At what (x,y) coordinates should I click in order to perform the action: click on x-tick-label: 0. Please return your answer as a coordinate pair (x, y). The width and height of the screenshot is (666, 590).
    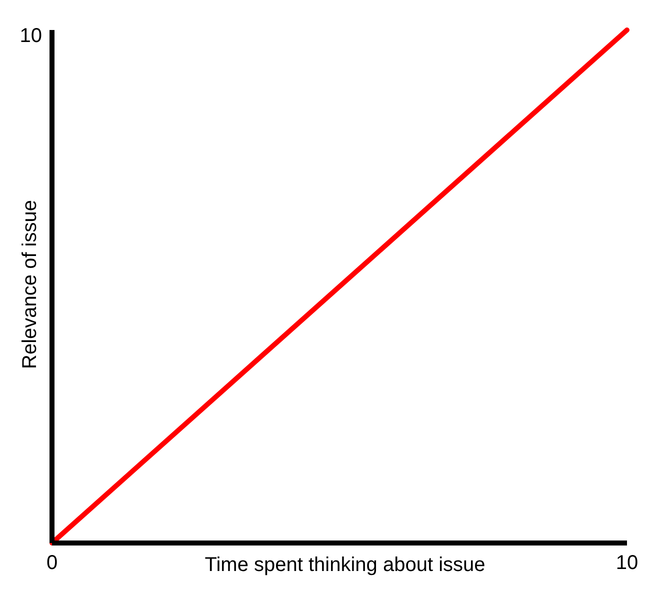
    Looking at the image, I should click on (52, 563).